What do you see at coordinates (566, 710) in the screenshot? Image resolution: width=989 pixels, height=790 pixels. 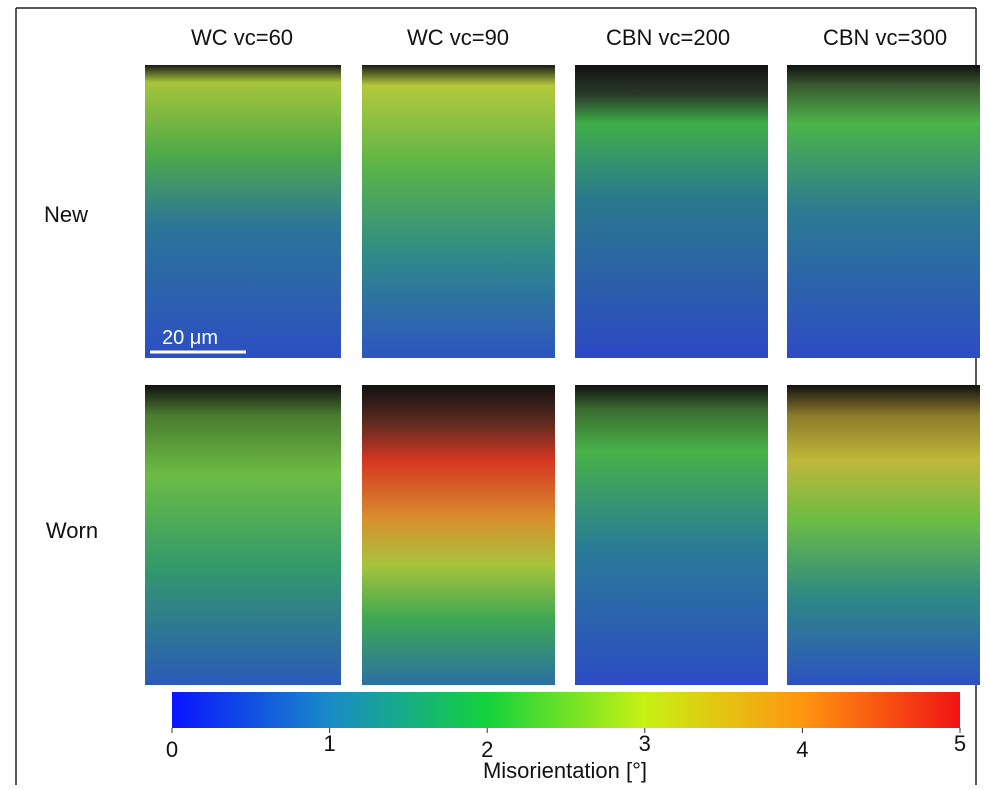 I see `colorbar` at bounding box center [566, 710].